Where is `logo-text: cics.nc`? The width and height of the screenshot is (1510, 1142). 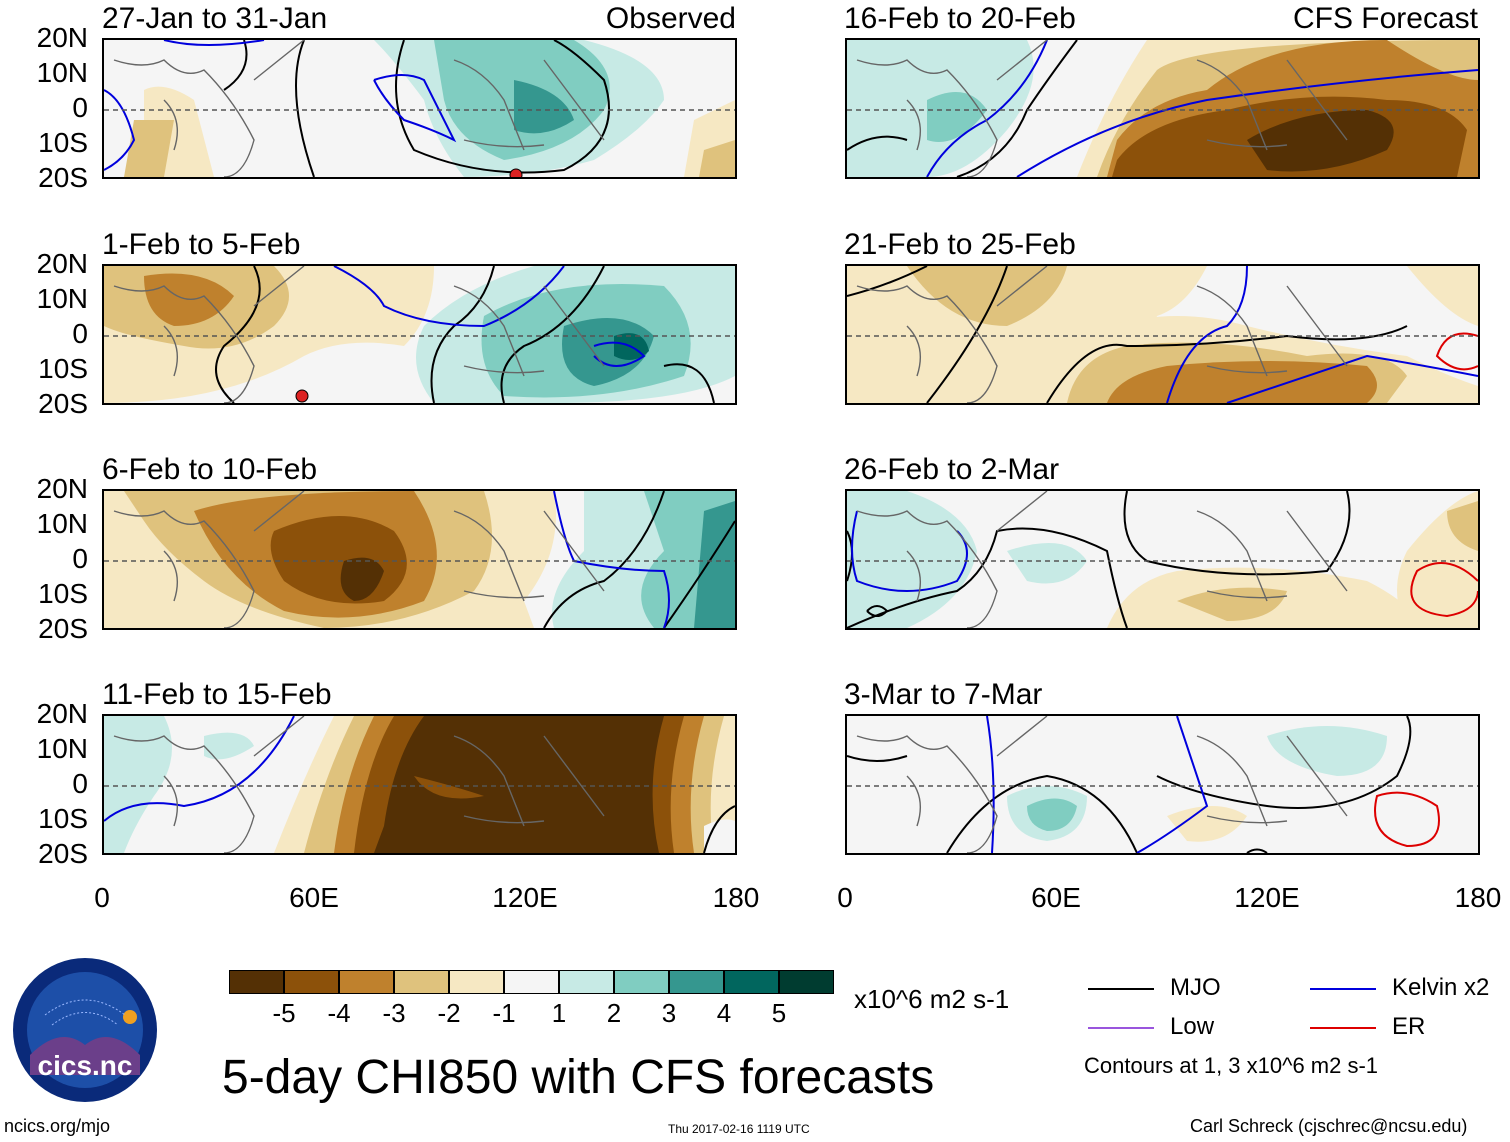 logo-text: cics.nc is located at coordinates (85, 1065).